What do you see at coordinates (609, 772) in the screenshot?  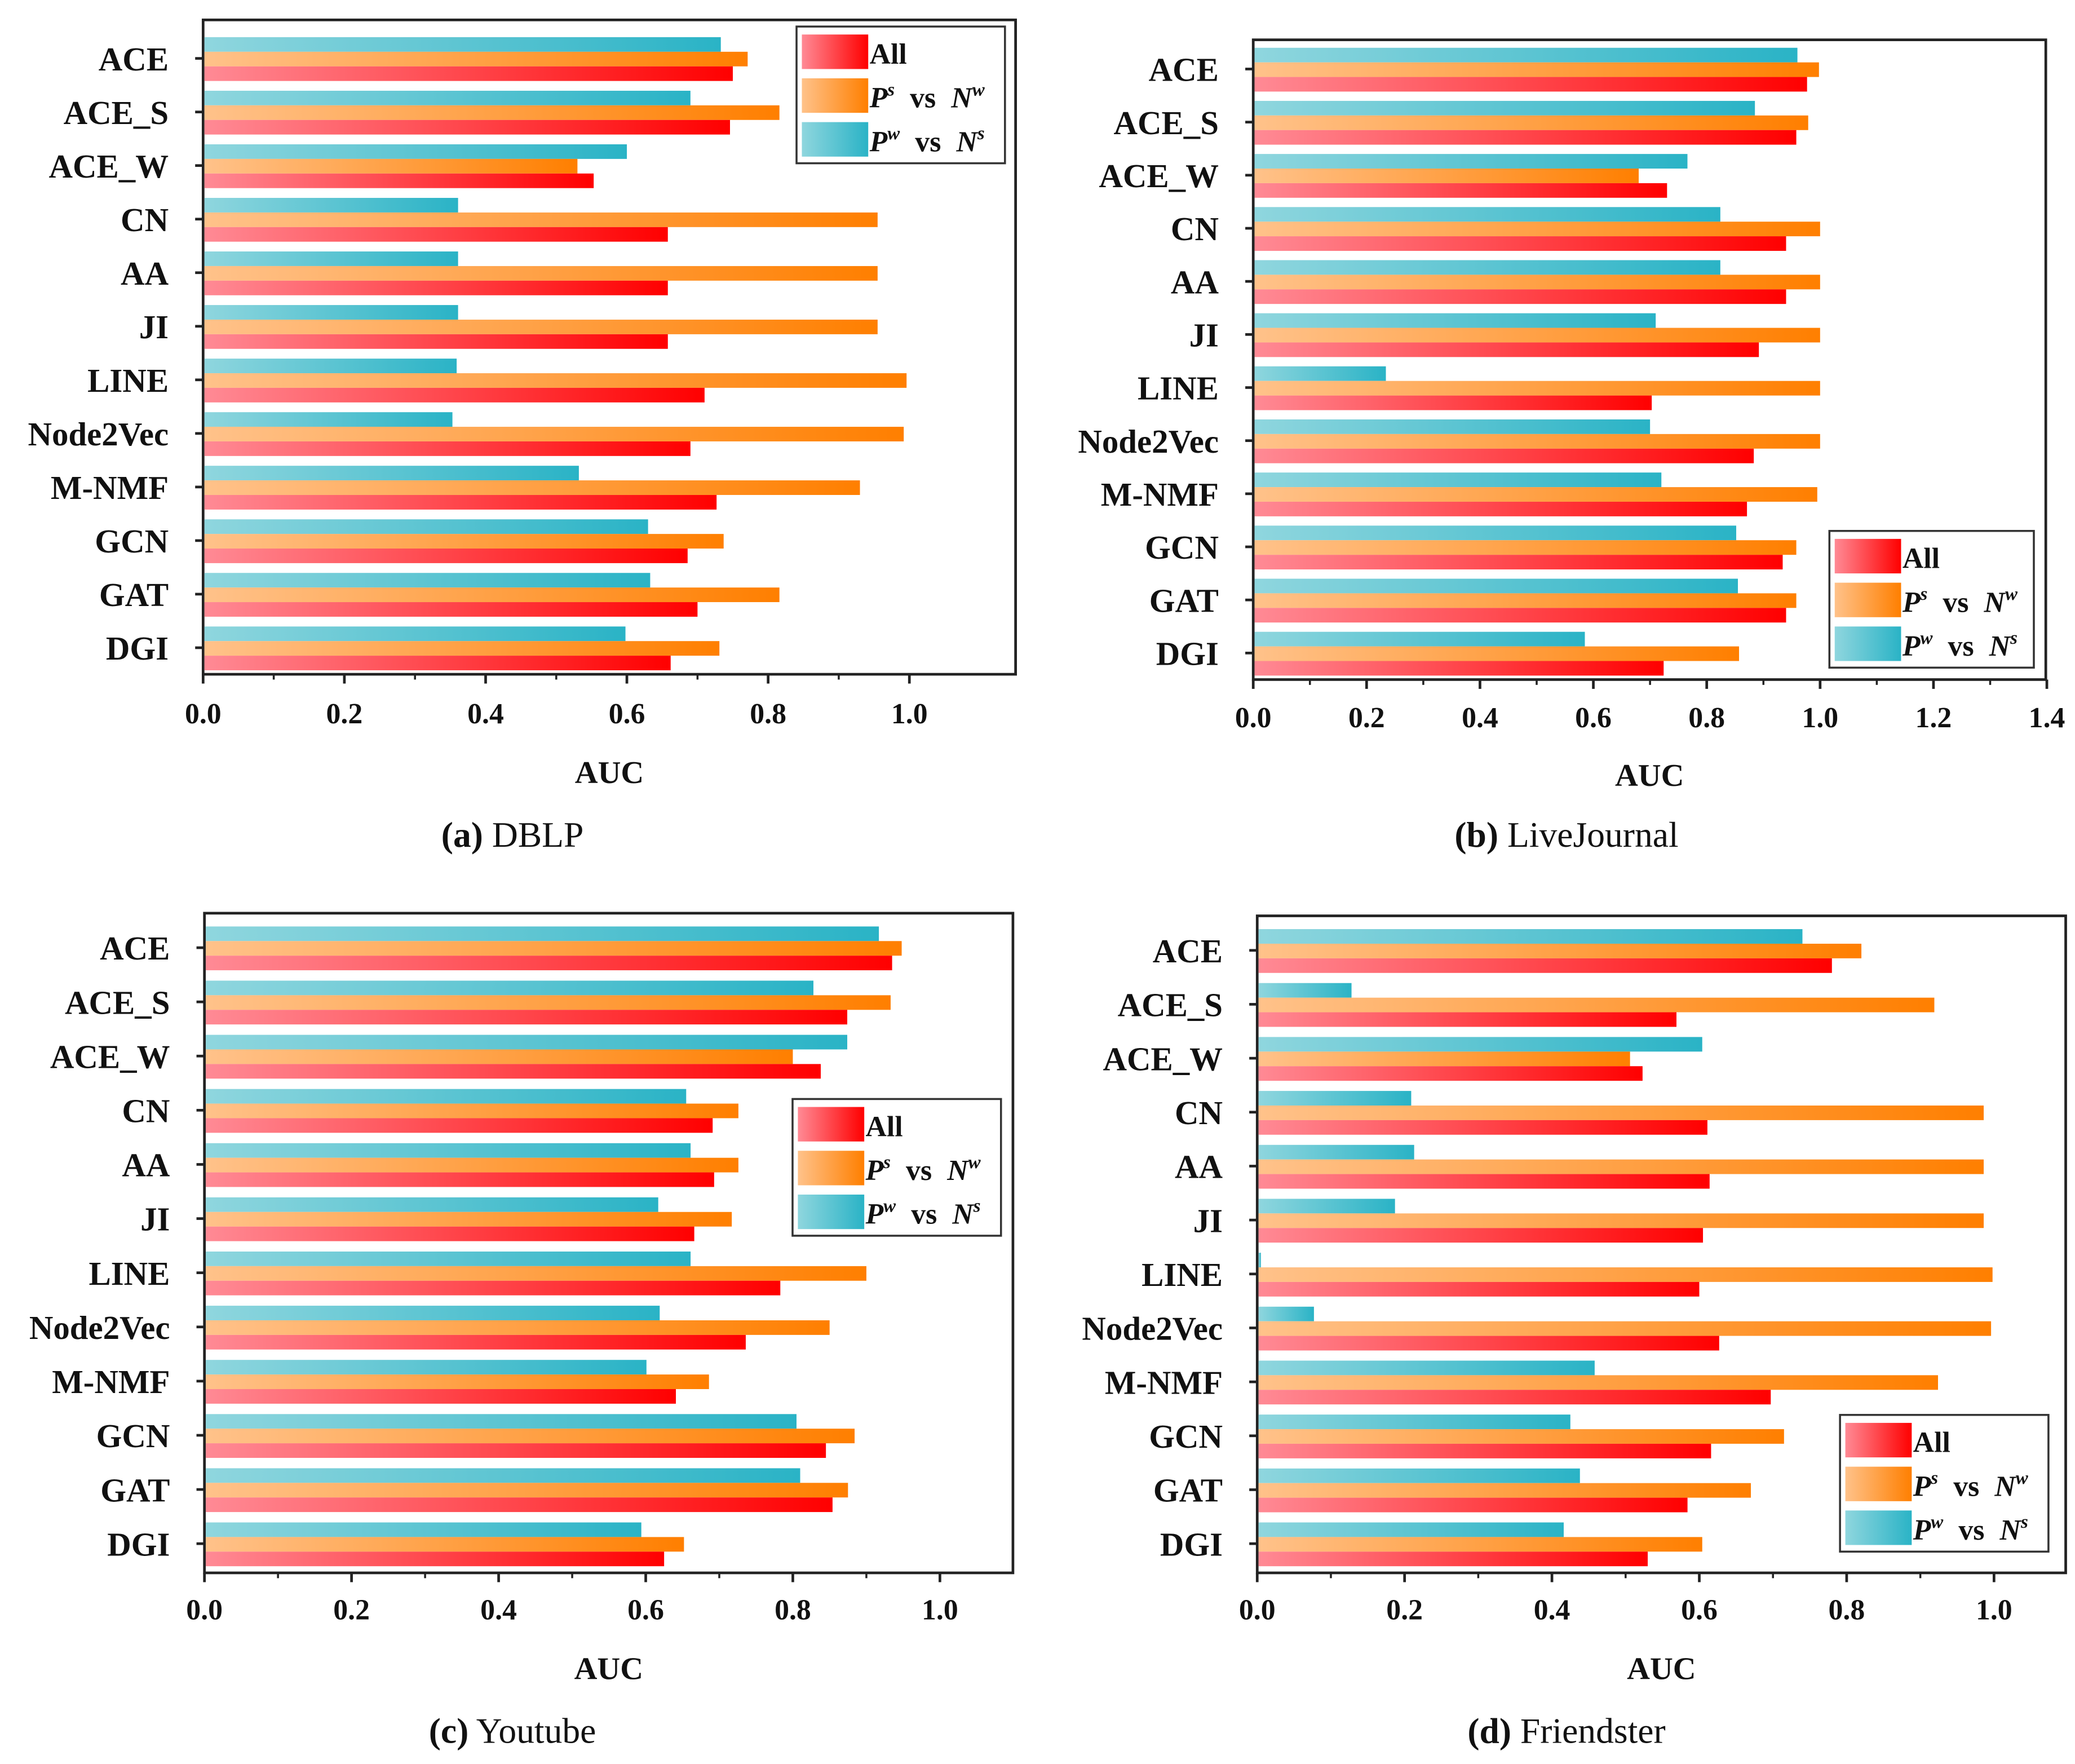 I see `x-axis-label: AUC` at bounding box center [609, 772].